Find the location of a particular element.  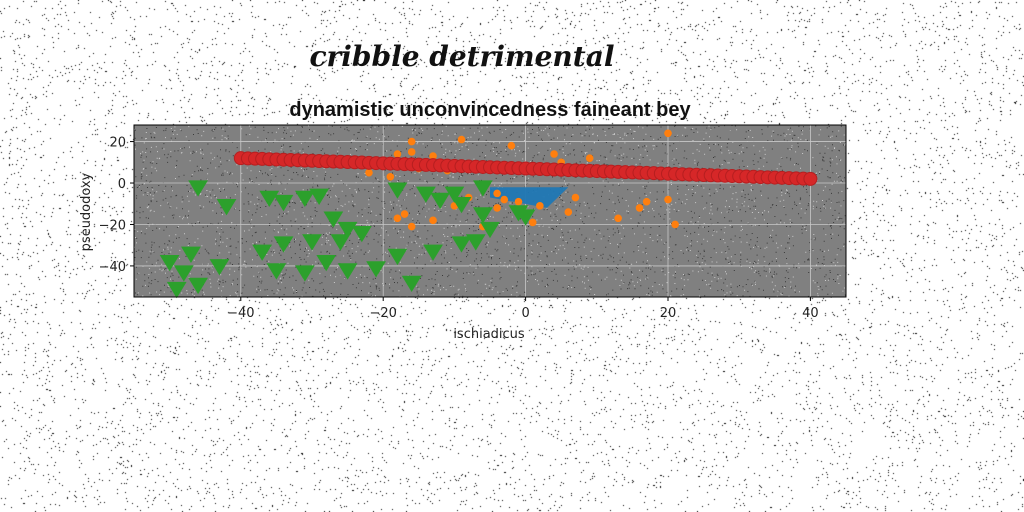

x-axis-ticks: −40 −20 0 20 40 is located at coordinates (523, 309).